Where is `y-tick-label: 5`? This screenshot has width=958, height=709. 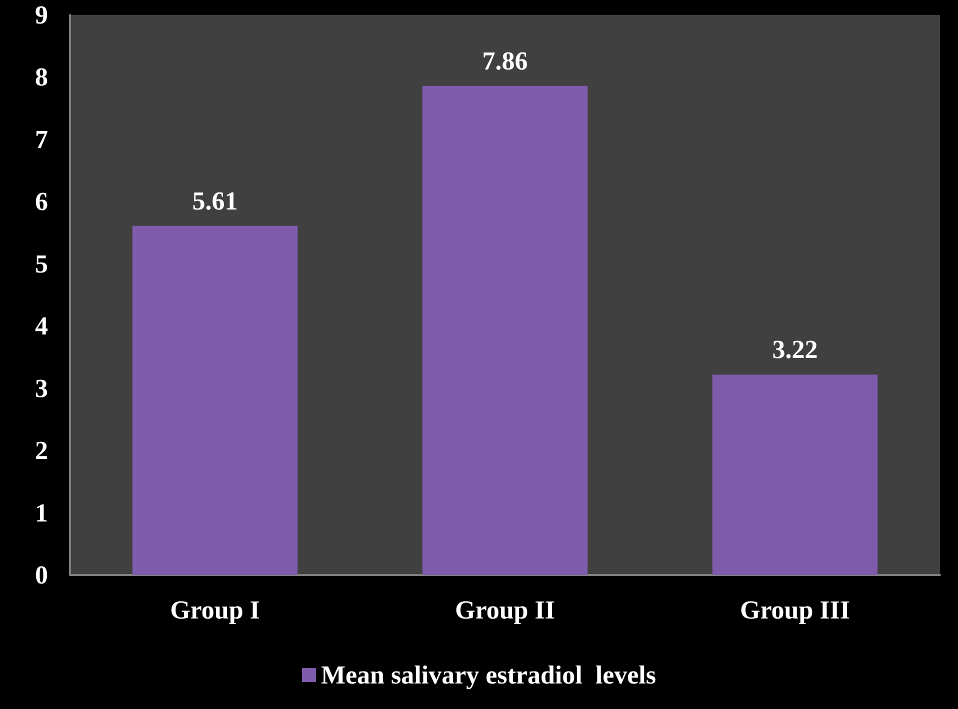 y-tick-label: 5 is located at coordinates (41, 263).